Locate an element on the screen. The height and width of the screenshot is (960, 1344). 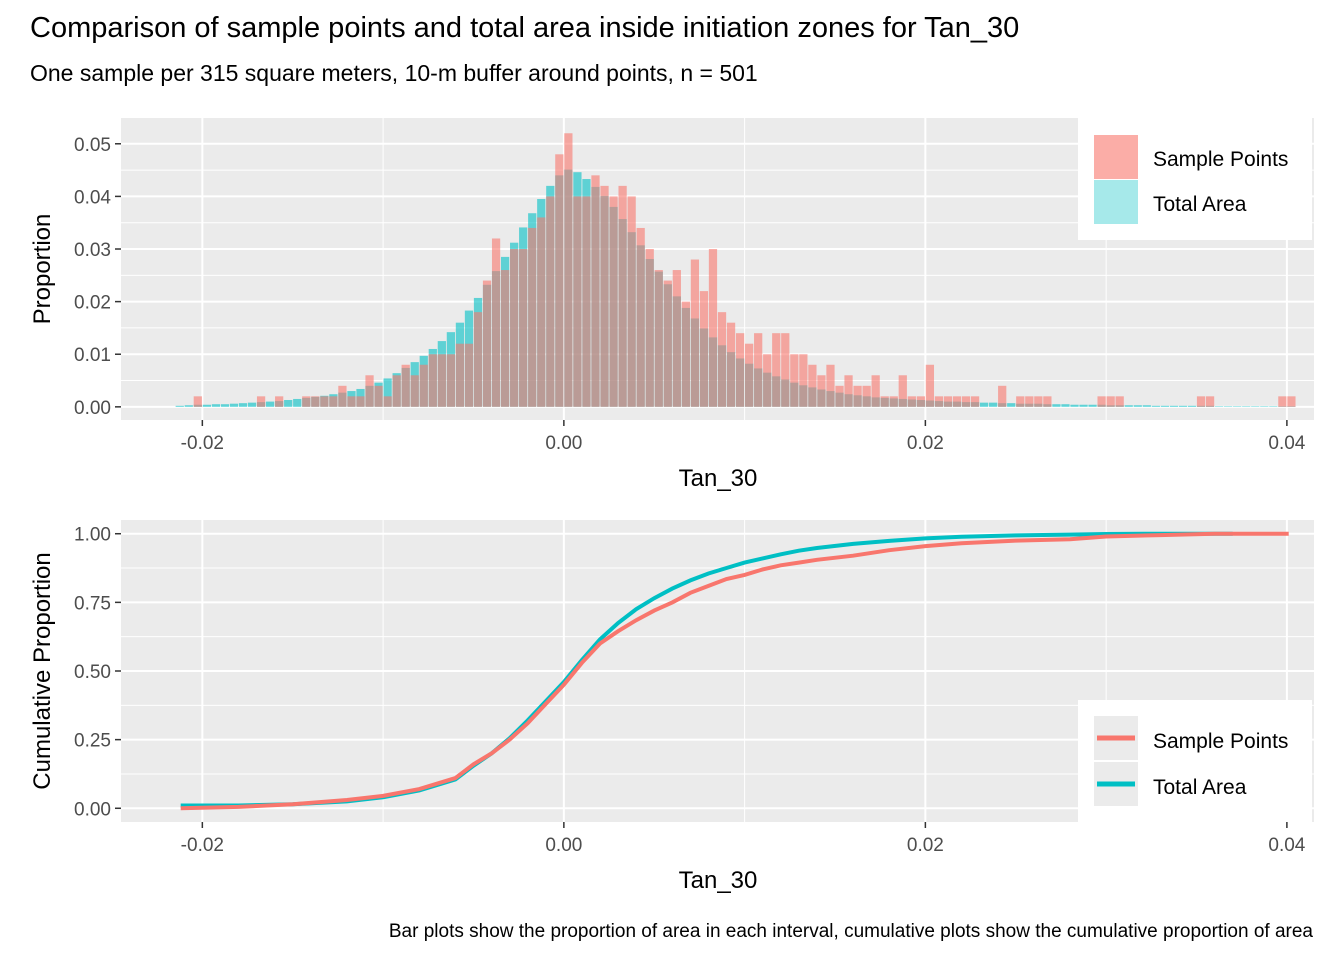
x-tick-label: 0.04 is located at coordinates (1286, 845).